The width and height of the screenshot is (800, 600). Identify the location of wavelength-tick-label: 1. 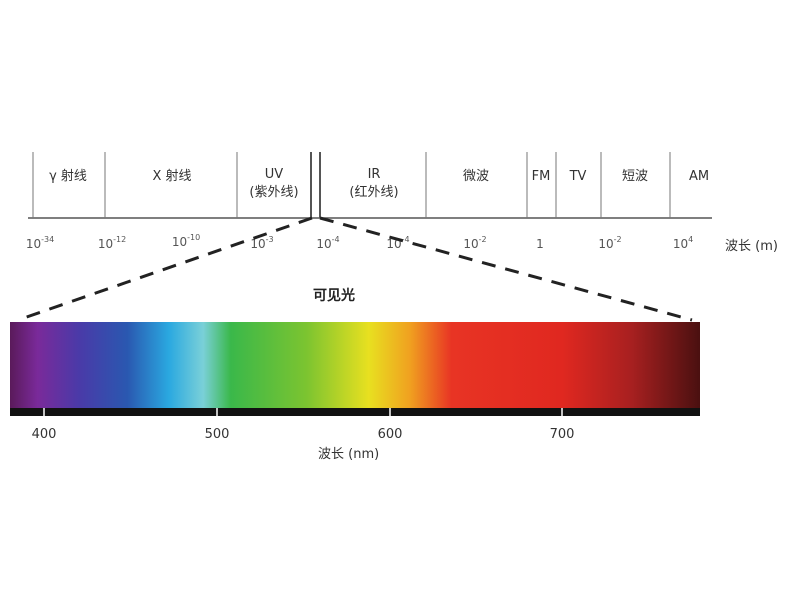
(540, 244).